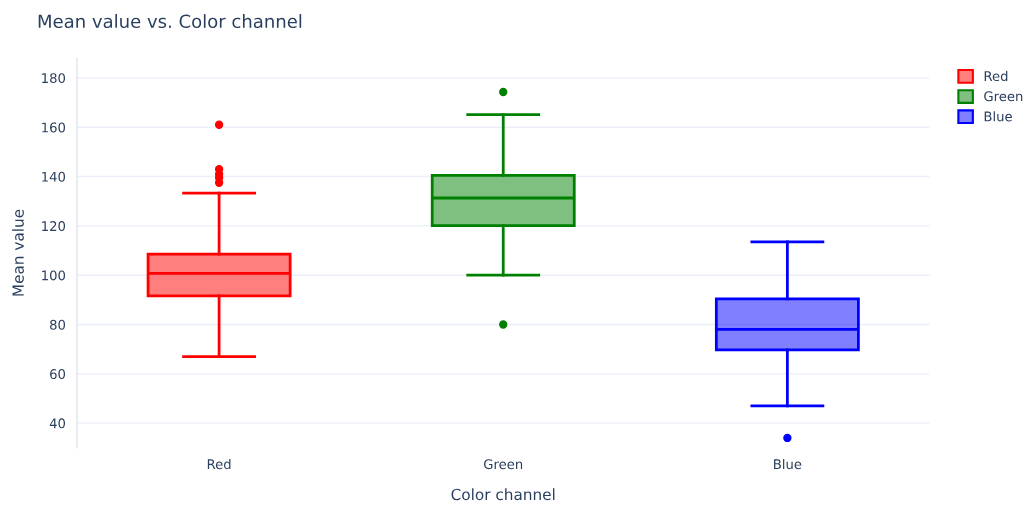 The width and height of the screenshot is (1027, 506). I want to click on y-axis-title: Mean value, so click(18, 252).